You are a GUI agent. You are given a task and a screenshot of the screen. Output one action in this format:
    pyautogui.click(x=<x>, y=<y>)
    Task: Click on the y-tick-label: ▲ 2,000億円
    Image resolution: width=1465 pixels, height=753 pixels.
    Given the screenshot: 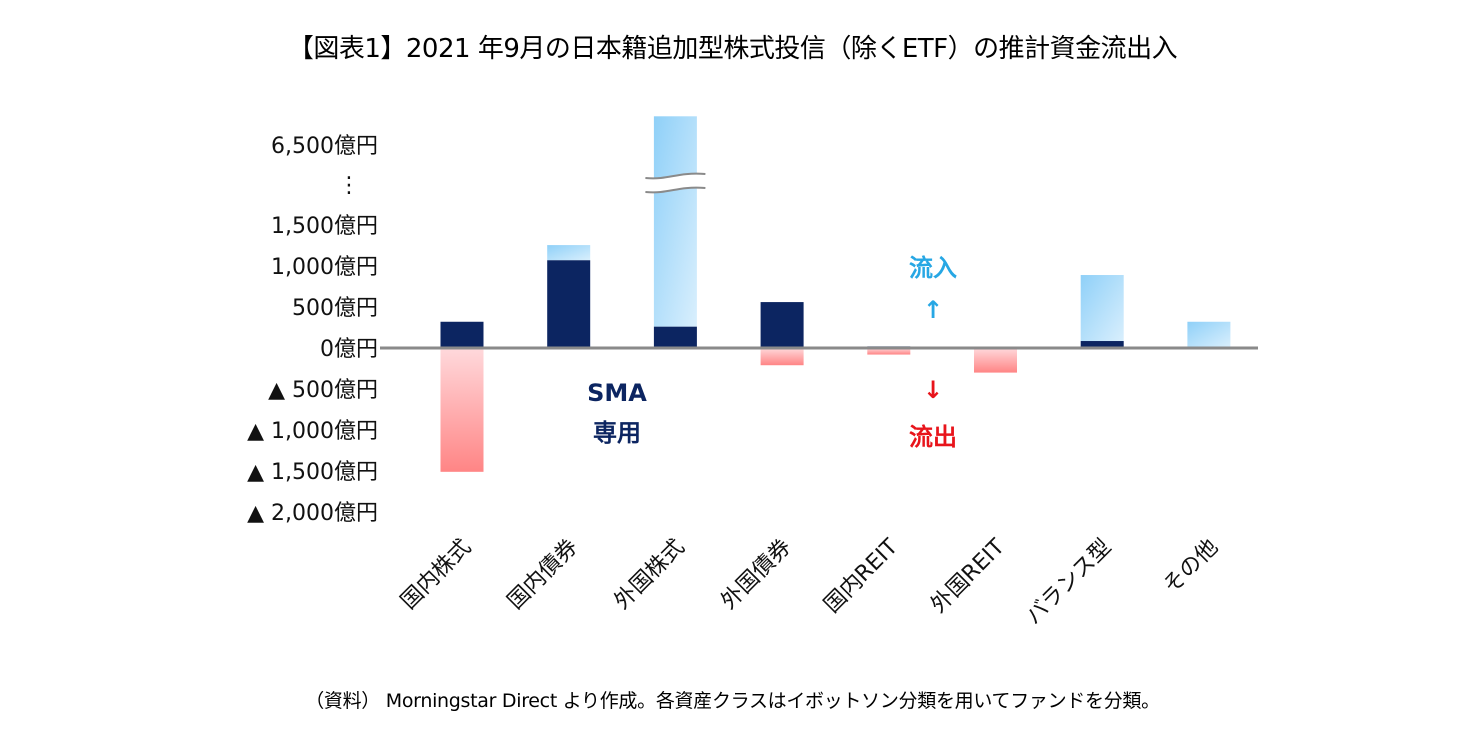 What is the action you would take?
    pyautogui.click(x=312, y=513)
    